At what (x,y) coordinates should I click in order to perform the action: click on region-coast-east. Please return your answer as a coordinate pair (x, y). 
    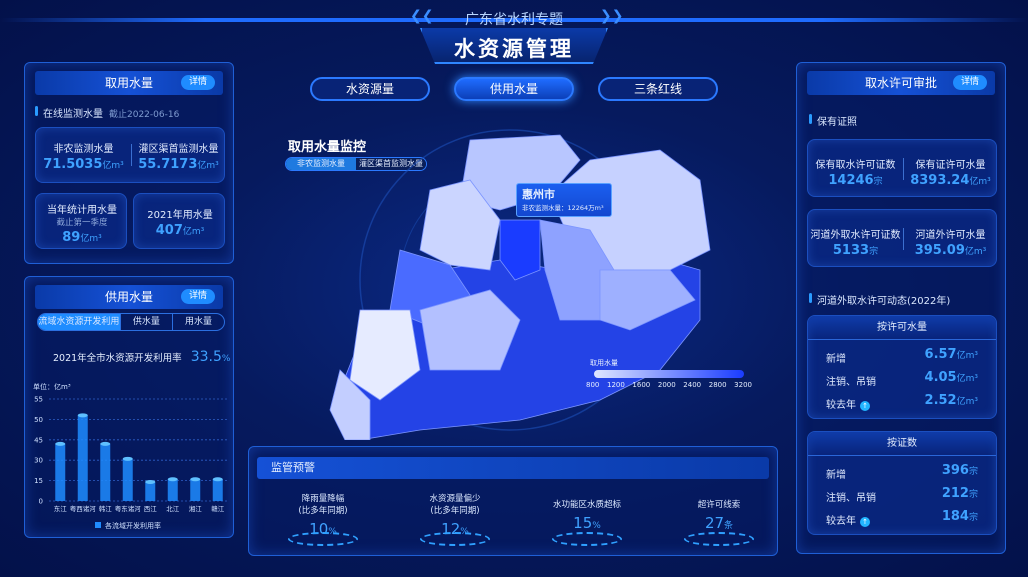
    Looking at the image, I should click on (647, 300).